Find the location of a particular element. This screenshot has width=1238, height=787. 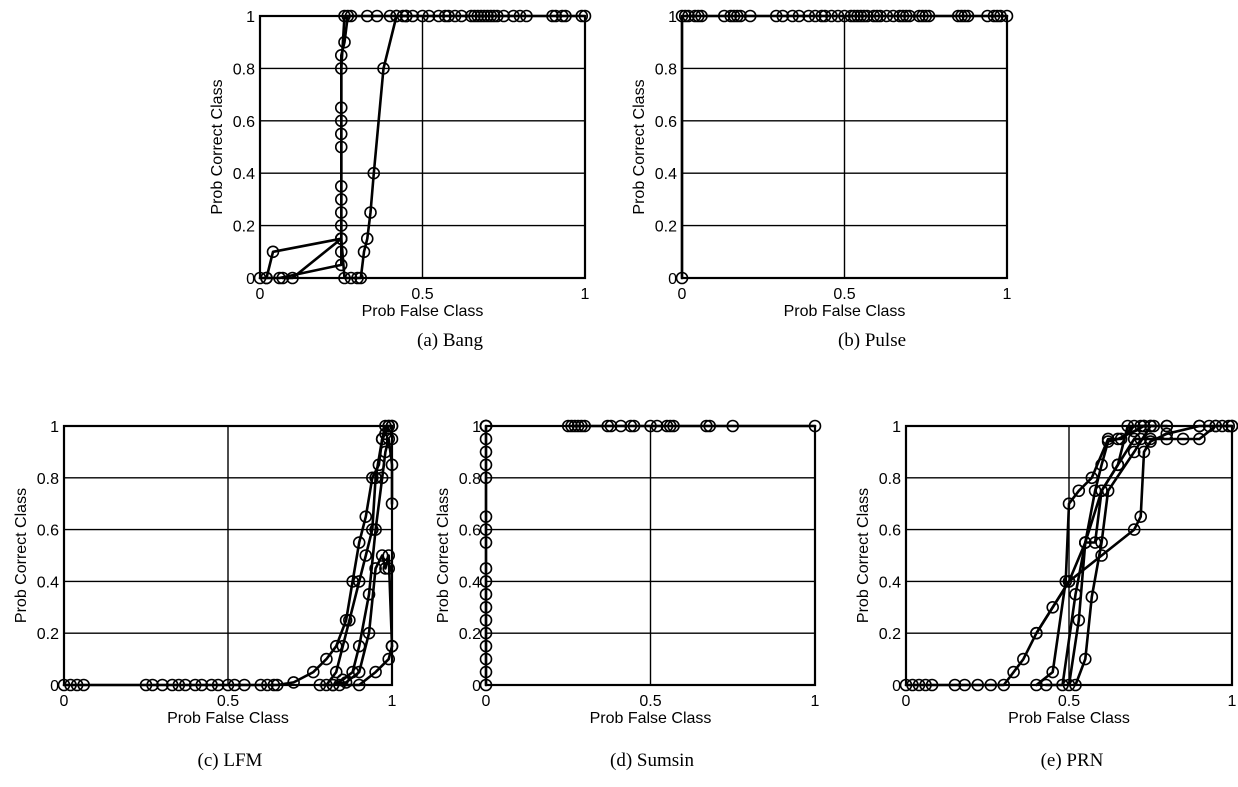

x-tick-label: 0 is located at coordinates (64, 701).